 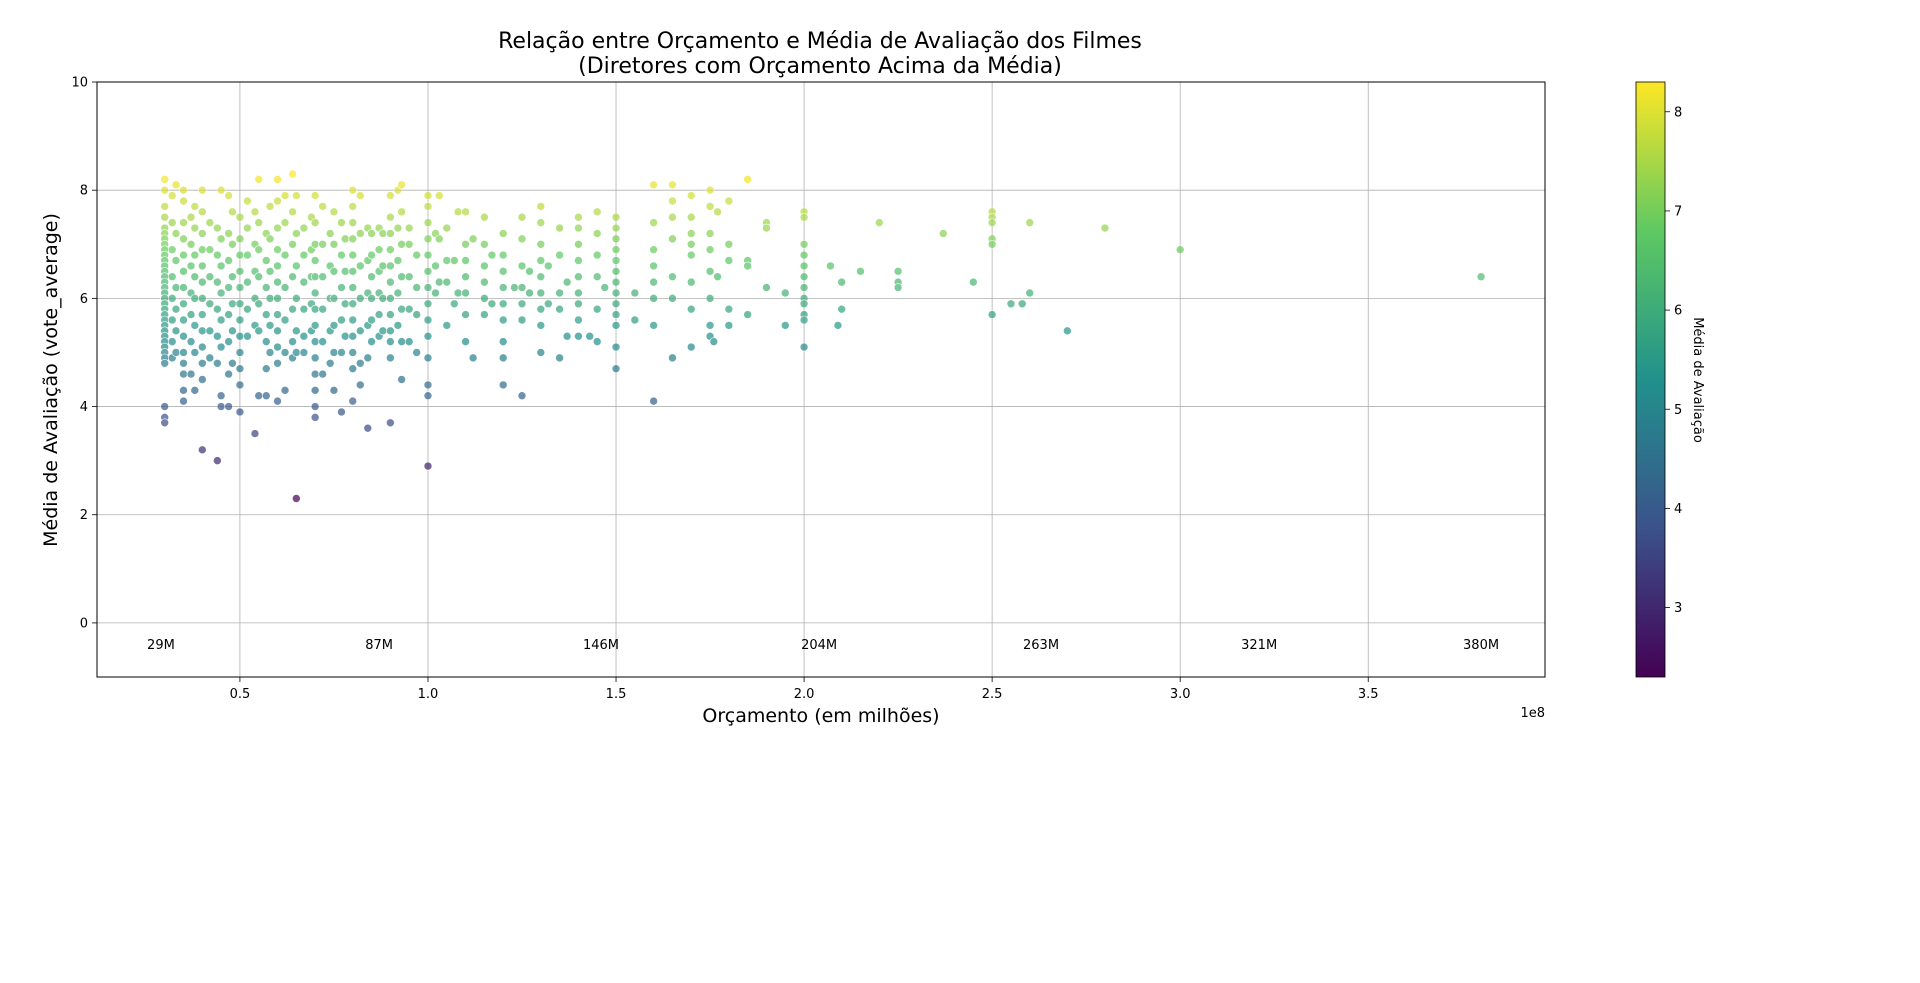 What do you see at coordinates (1678, 211) in the screenshot?
I see `colorbar-tick-label: 7` at bounding box center [1678, 211].